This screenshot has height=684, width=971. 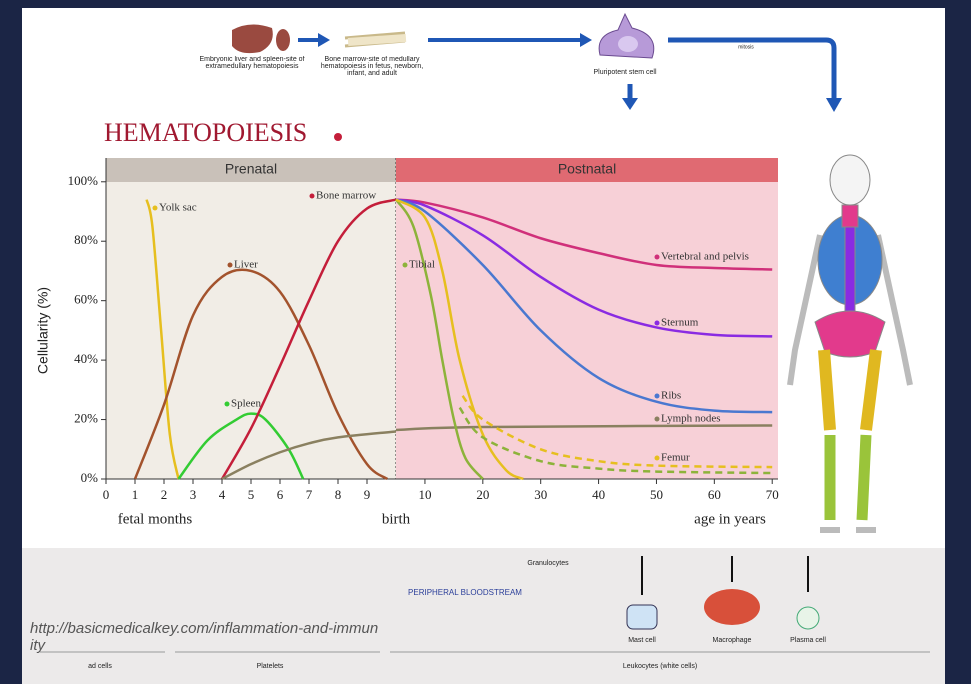 I want to click on bone-icon, so click(x=377, y=40).